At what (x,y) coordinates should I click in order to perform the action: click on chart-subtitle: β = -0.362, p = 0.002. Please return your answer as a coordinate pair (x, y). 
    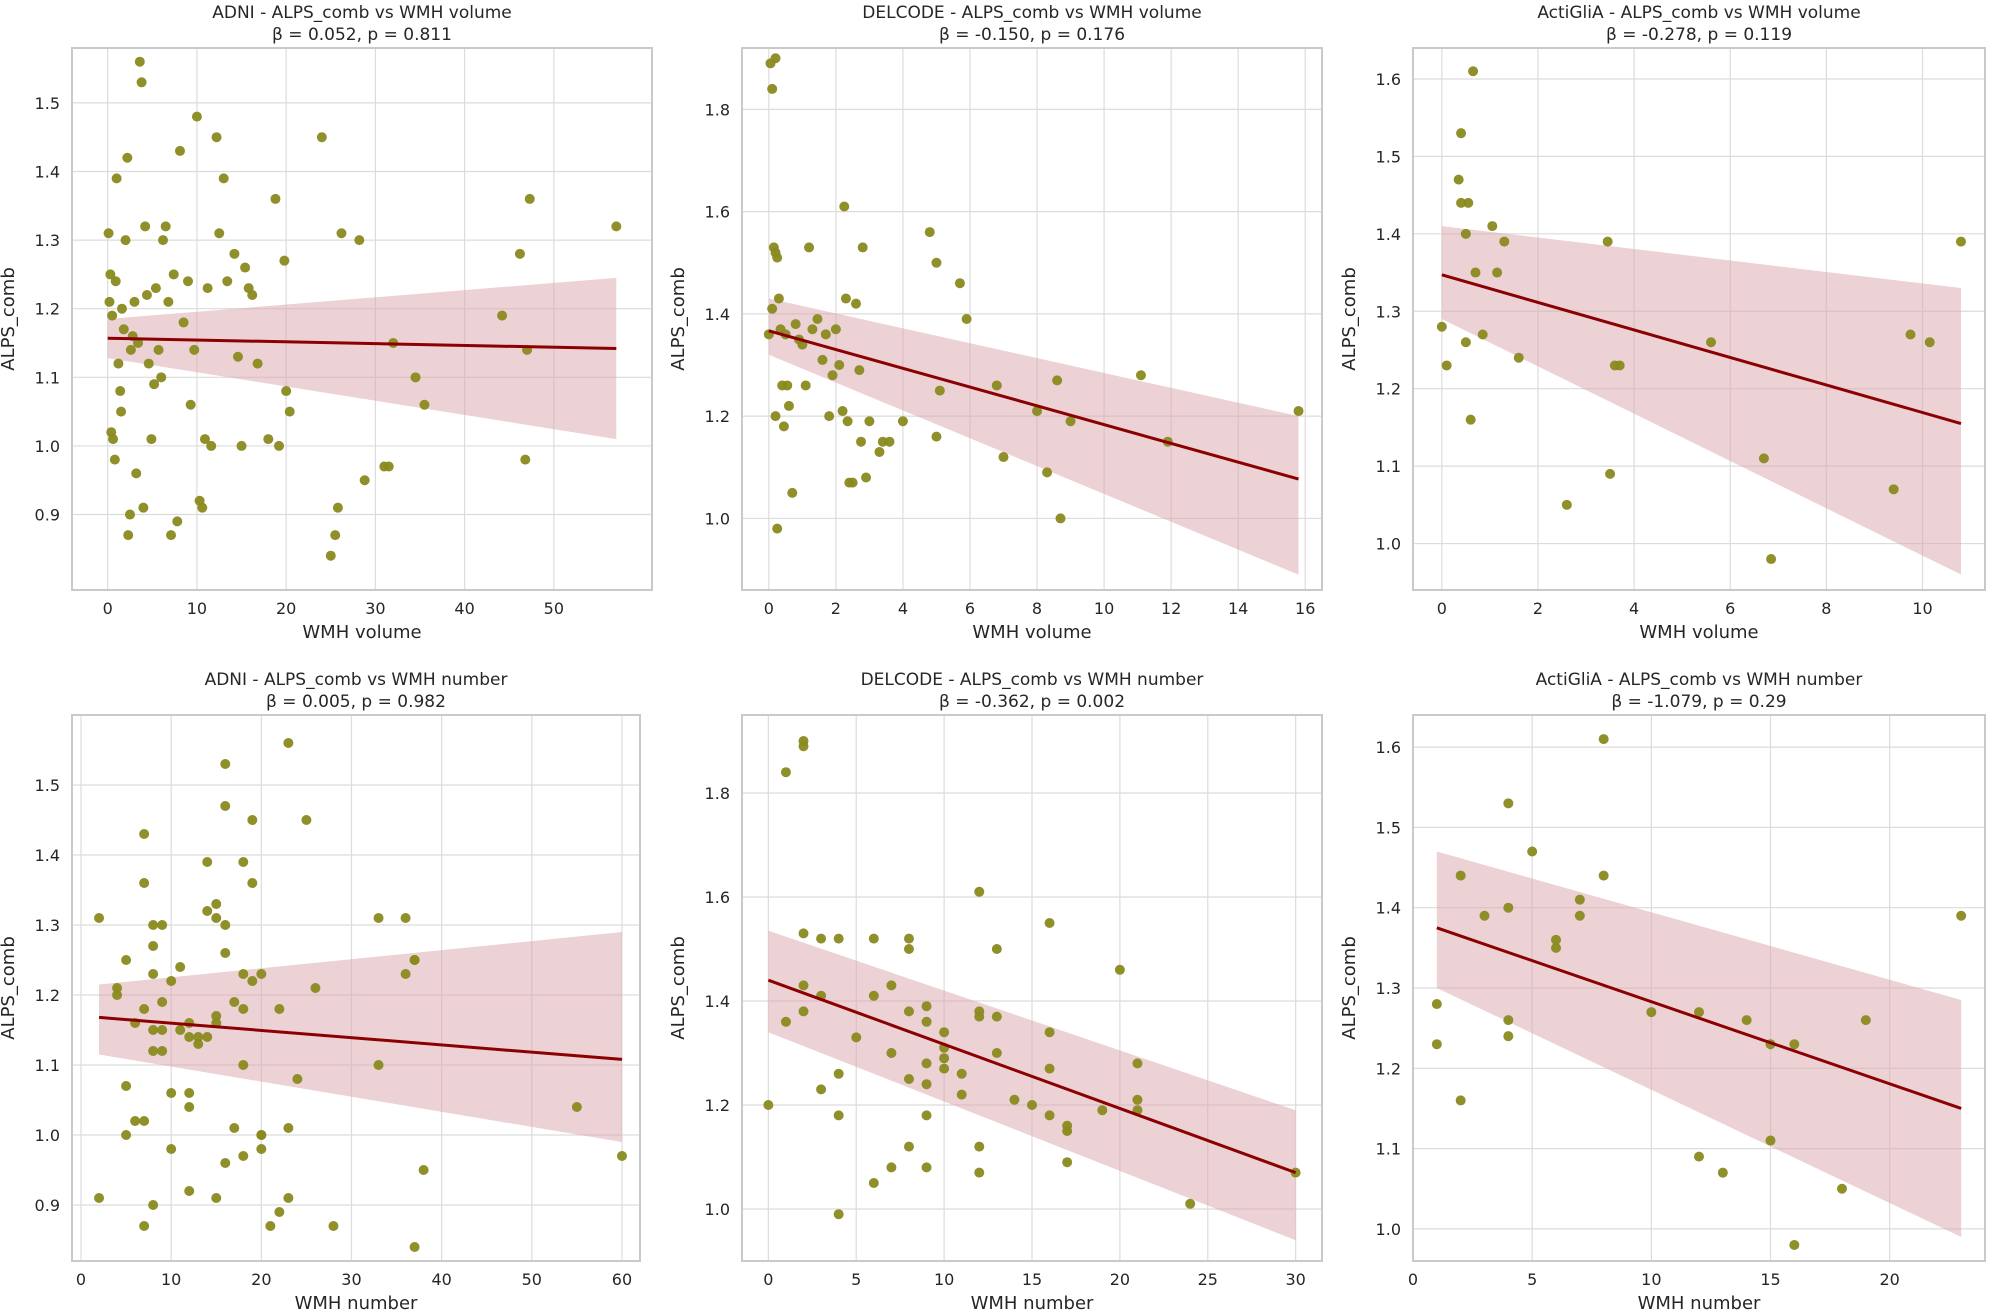
    Looking at the image, I should click on (1032, 702).